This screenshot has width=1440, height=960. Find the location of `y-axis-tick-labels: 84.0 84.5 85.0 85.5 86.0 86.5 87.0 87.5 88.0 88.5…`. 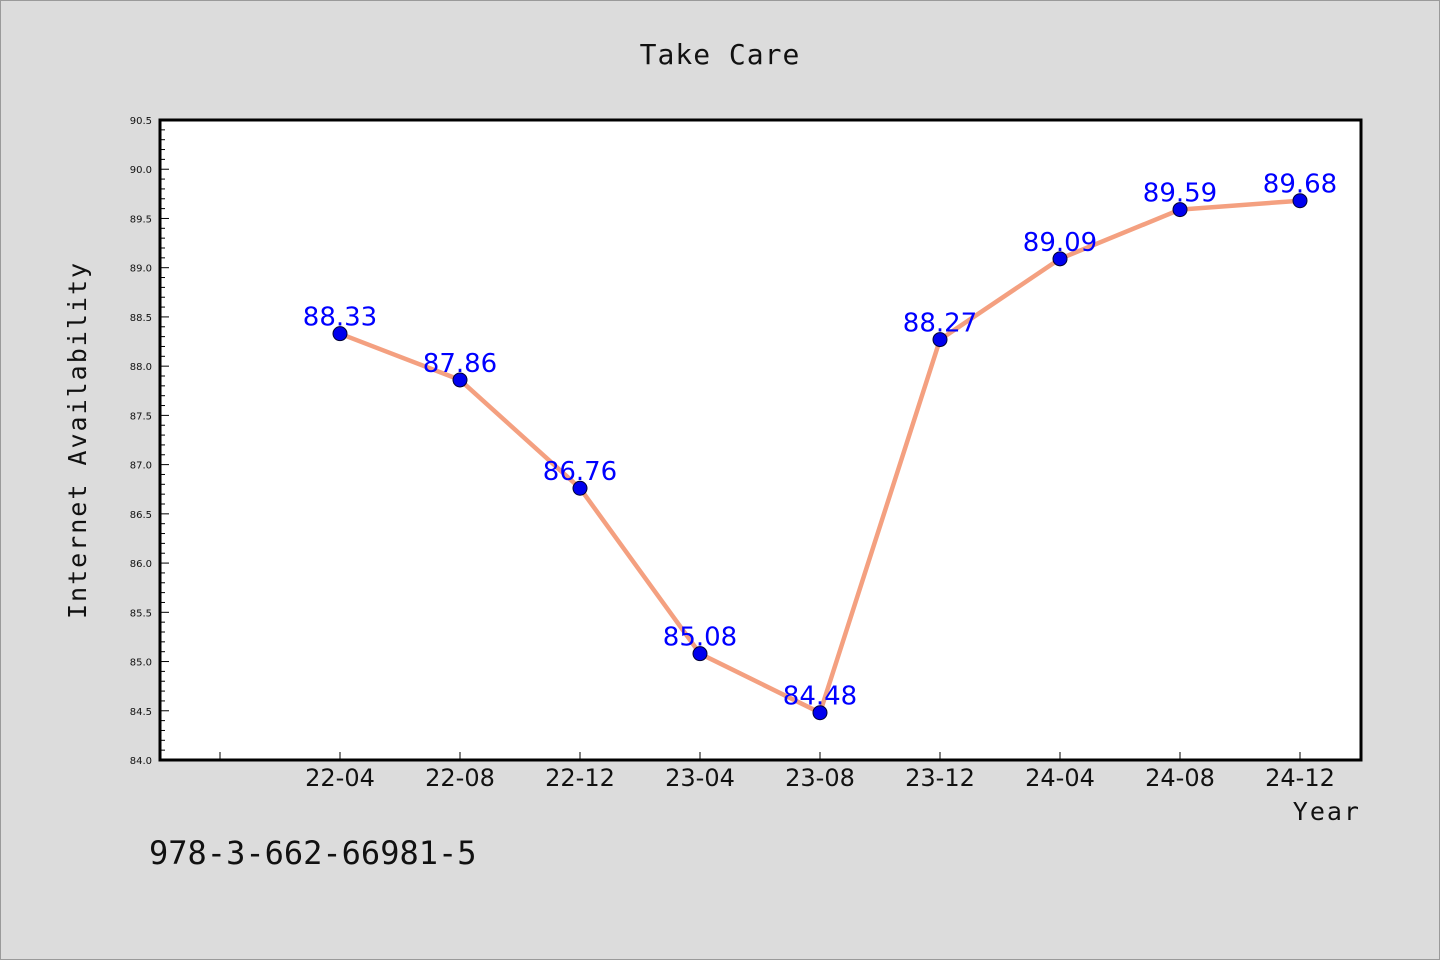

y-axis-tick-labels: 84.0 84.5 85.0 85.5 86.0 86.5 87.0 87.5 88.0 88.5… is located at coordinates (141, 441).